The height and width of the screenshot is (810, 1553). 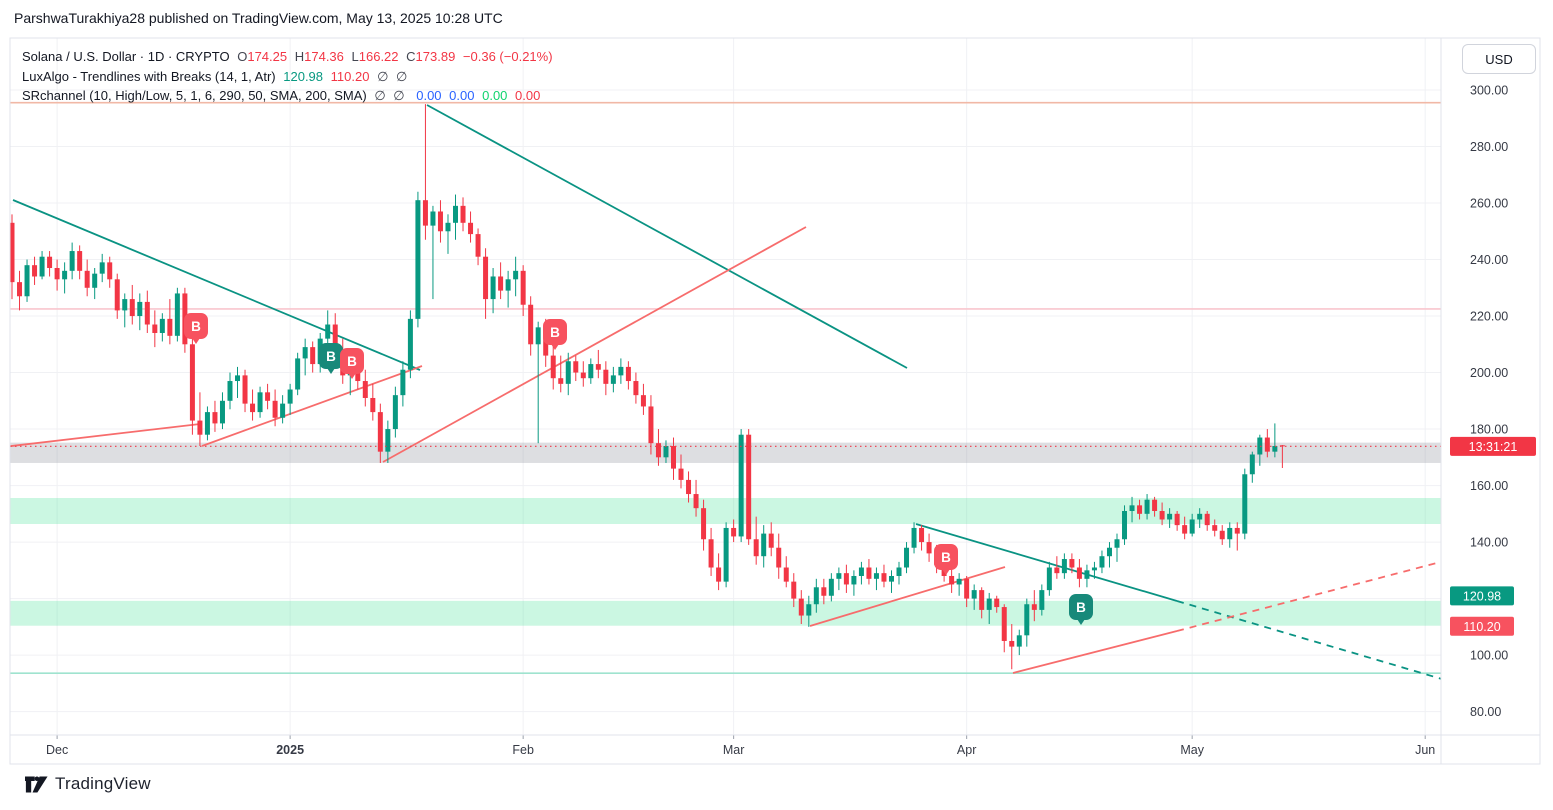 What do you see at coordinates (290, 750) in the screenshot?
I see `svg-text: 2025` at bounding box center [290, 750].